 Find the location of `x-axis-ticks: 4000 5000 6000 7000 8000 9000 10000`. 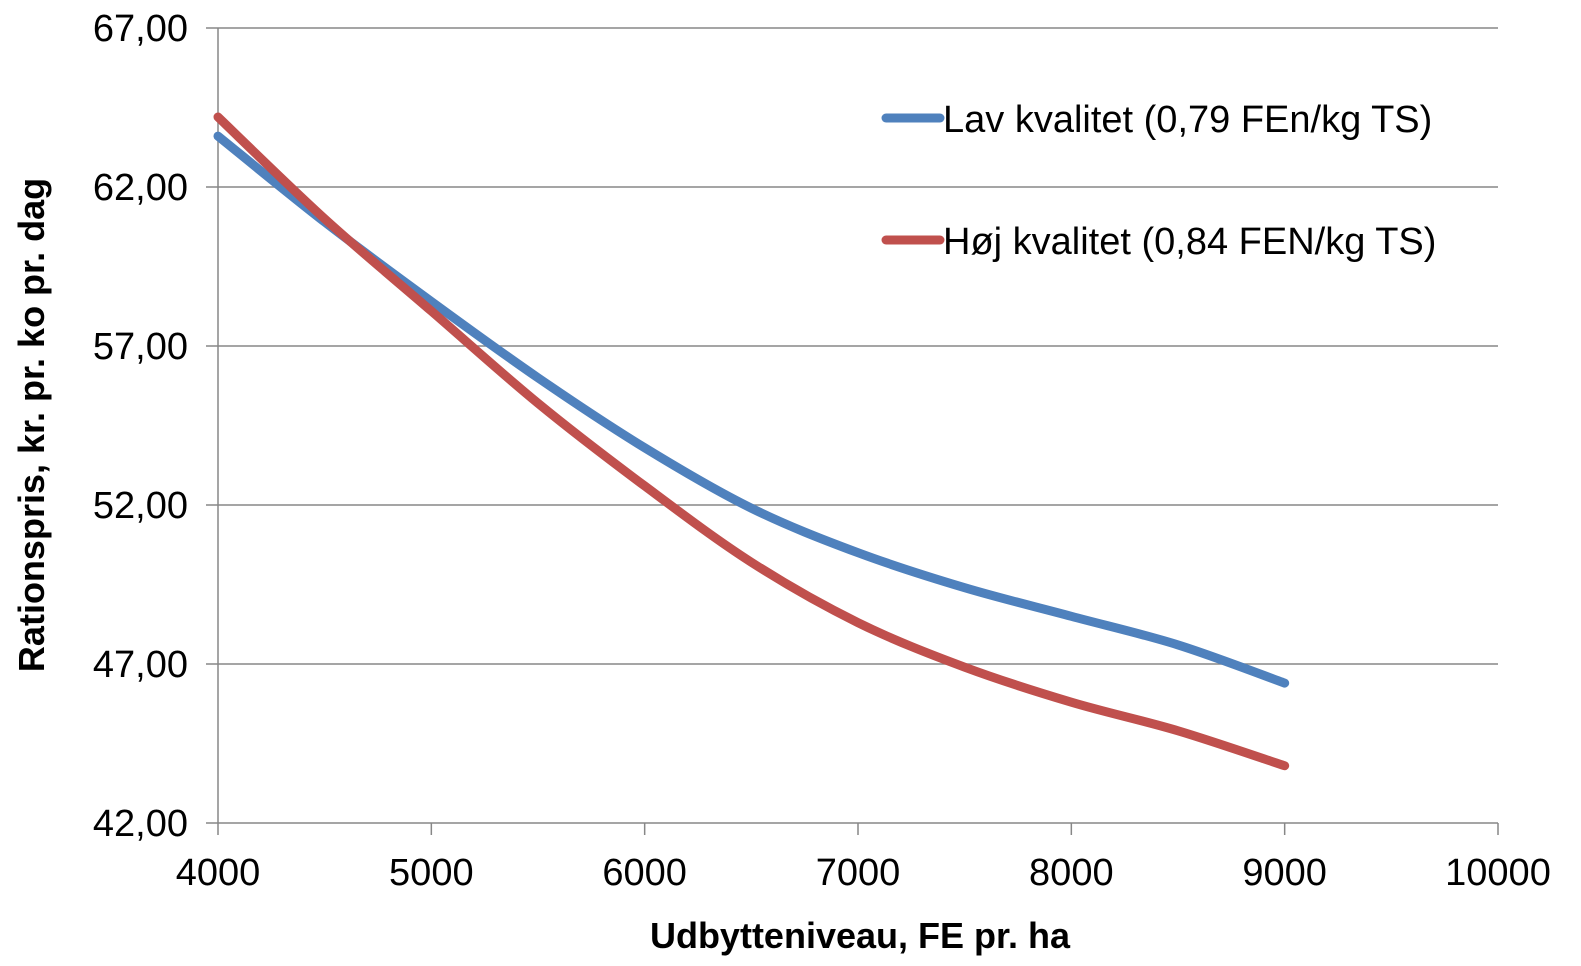

x-axis-ticks: 4000 5000 6000 7000 8000 9000 10000 is located at coordinates (863, 858).